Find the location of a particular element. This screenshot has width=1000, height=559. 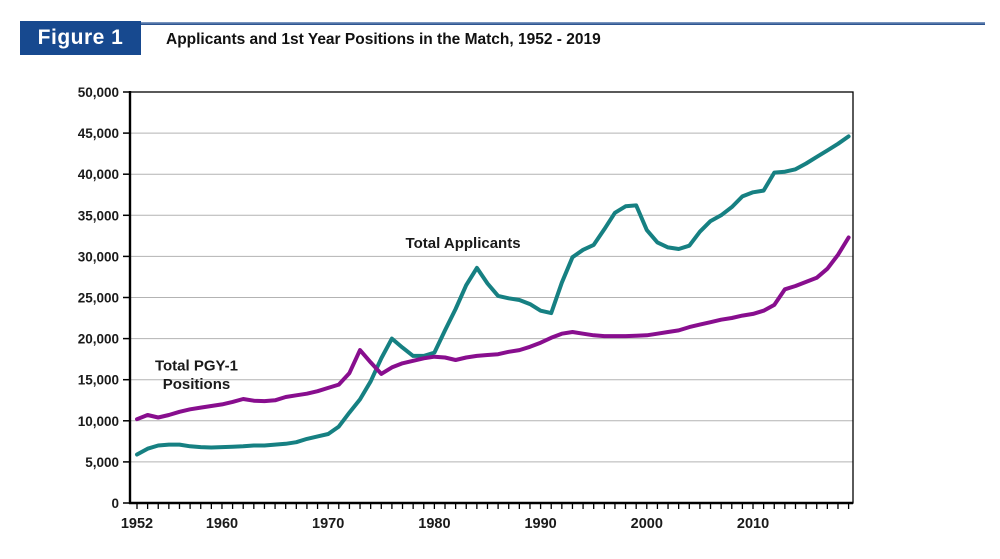

header-rule is located at coordinates (502, 23).